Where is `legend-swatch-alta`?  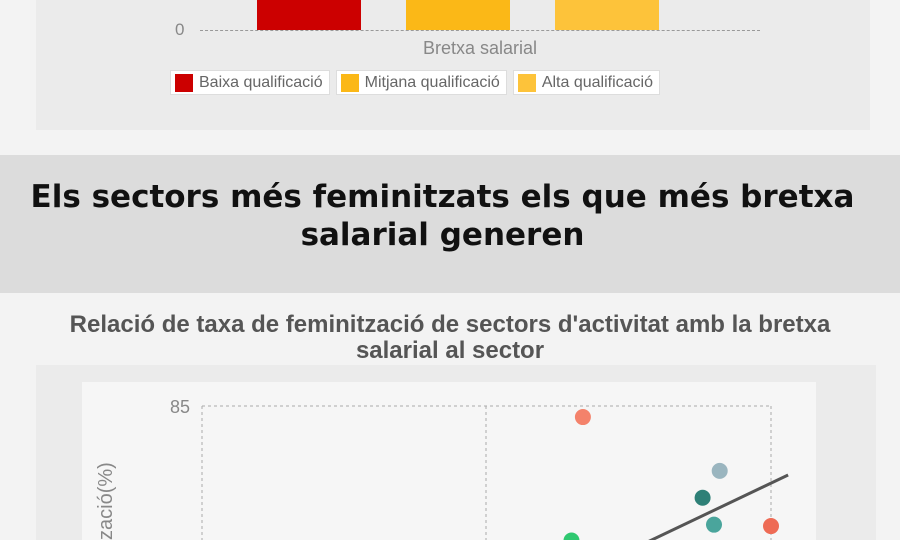
legend-swatch-alta is located at coordinates (526, 82).